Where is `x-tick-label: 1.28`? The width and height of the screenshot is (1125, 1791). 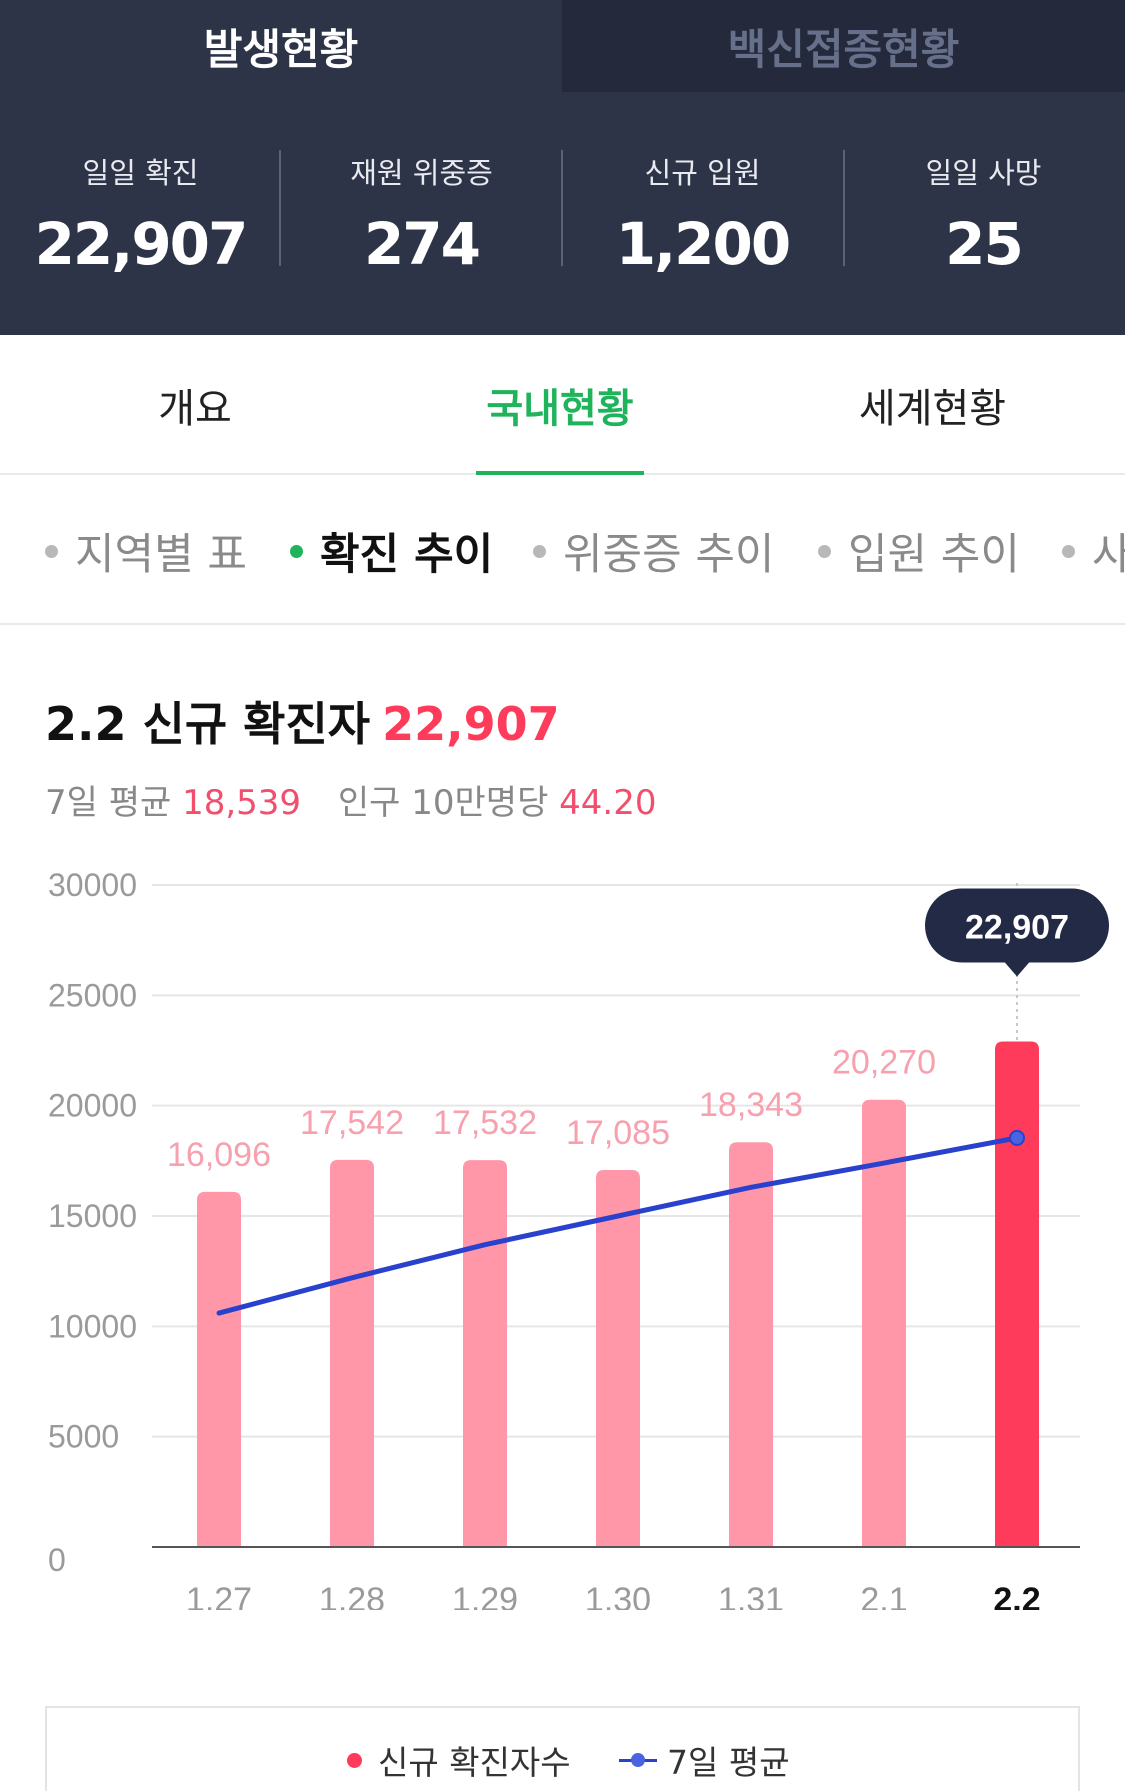 x-tick-label: 1.28 is located at coordinates (352, 1595).